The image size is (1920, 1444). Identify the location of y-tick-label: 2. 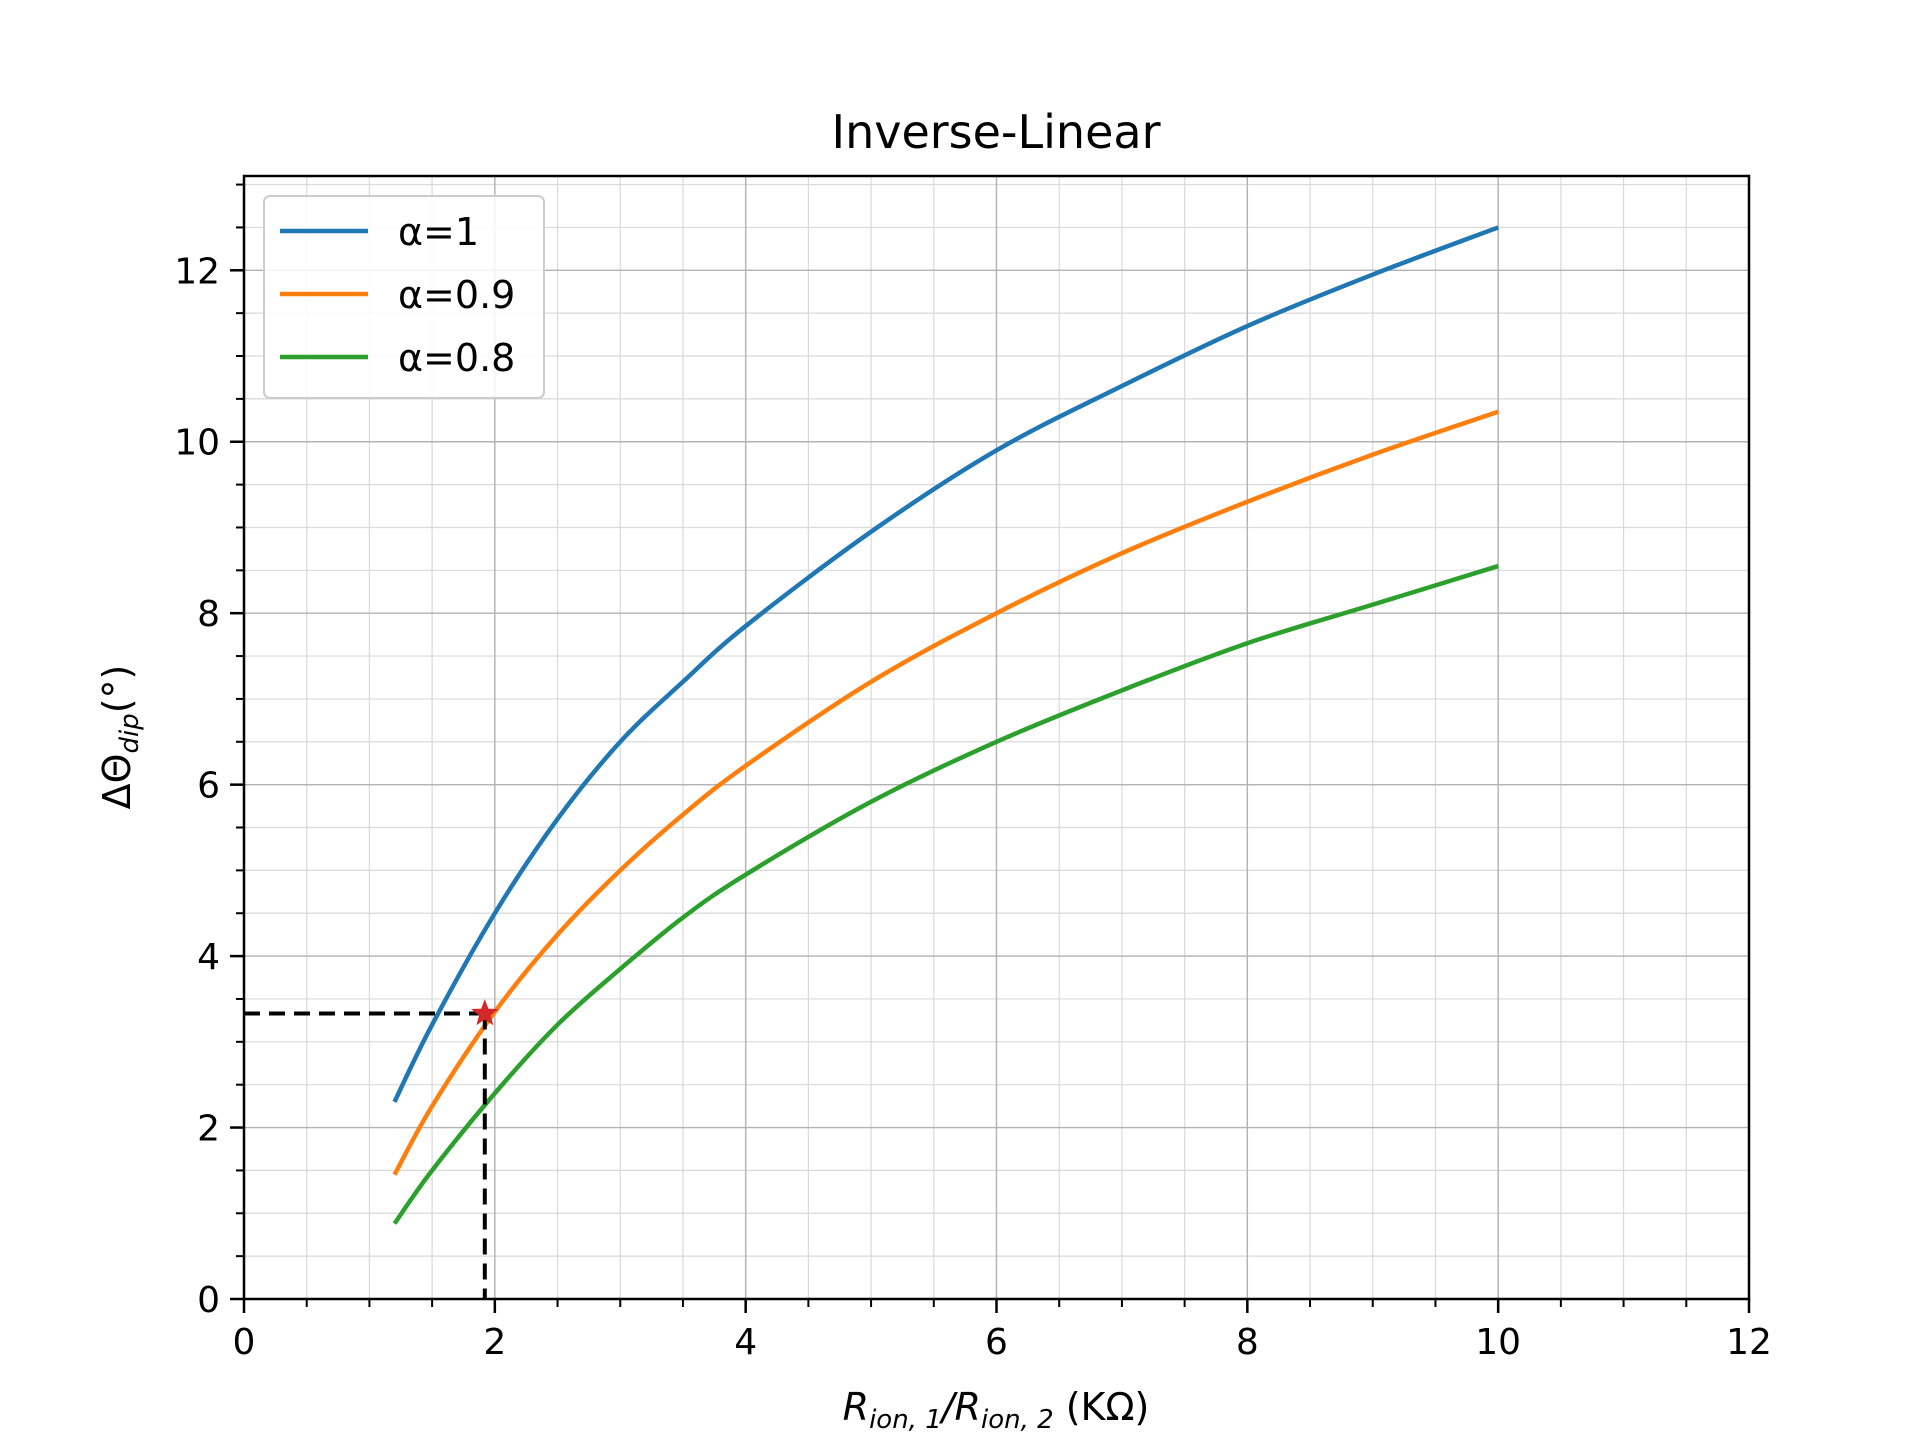
(208, 1129).